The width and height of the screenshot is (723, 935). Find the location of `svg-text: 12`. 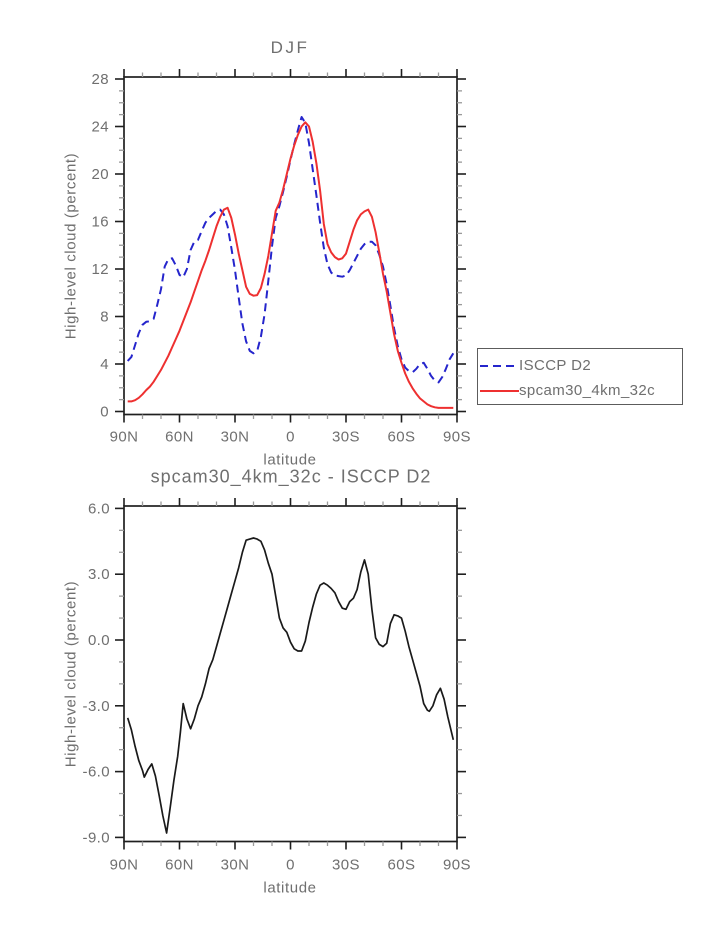

svg-text: 12 is located at coordinates (101, 269).